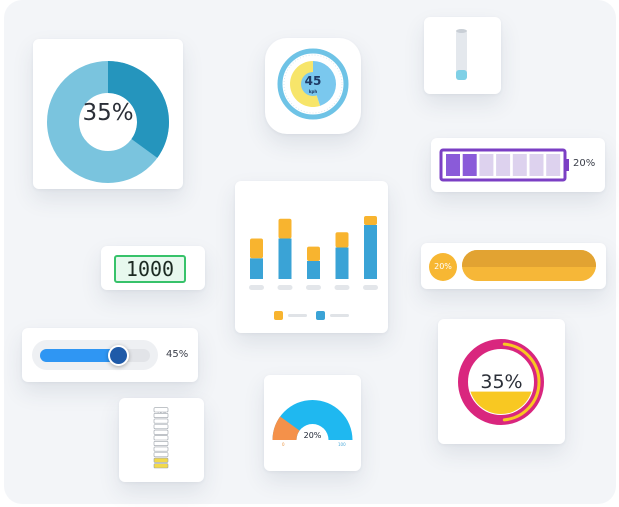 Image resolution: width=619 pixels, height=507 pixels. I want to click on donut-value-label: 35%, so click(108, 113).